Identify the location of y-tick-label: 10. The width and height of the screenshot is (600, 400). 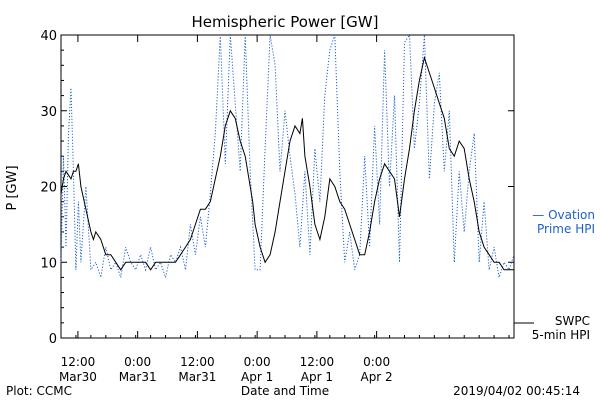
(48, 263).